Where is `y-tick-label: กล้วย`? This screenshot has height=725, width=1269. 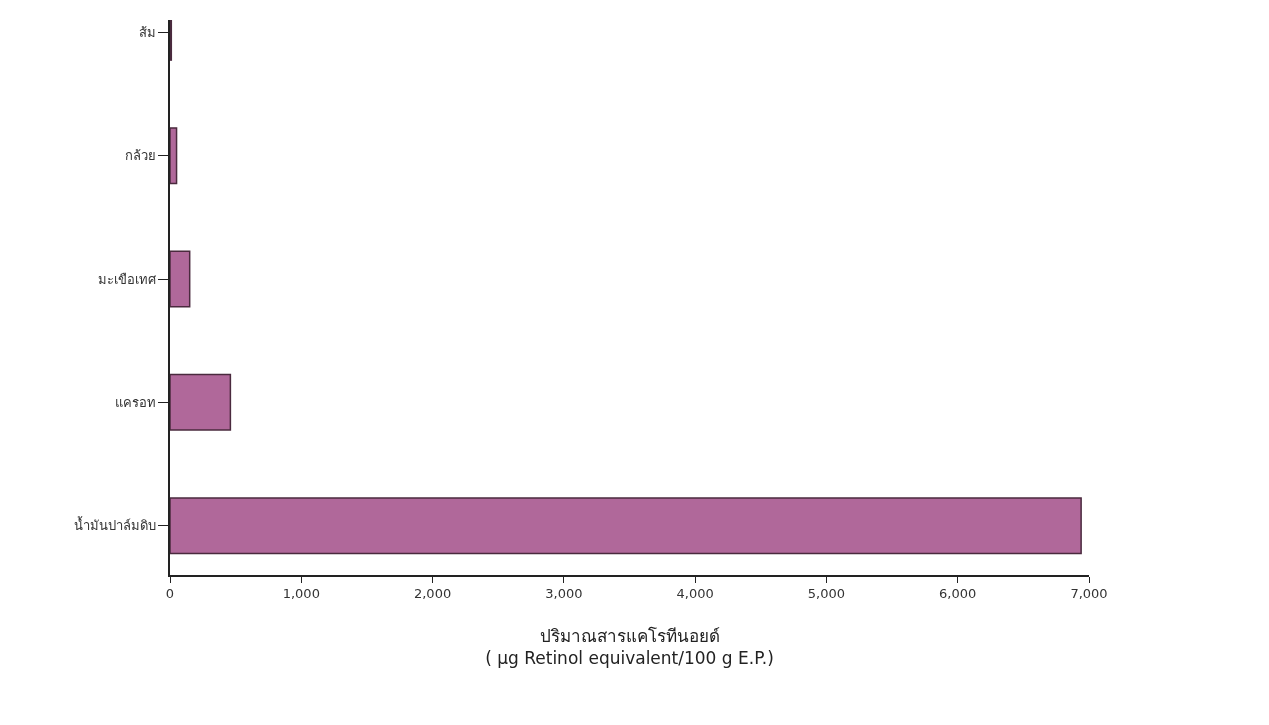
y-tick-label: กล้วย is located at coordinates (140, 156).